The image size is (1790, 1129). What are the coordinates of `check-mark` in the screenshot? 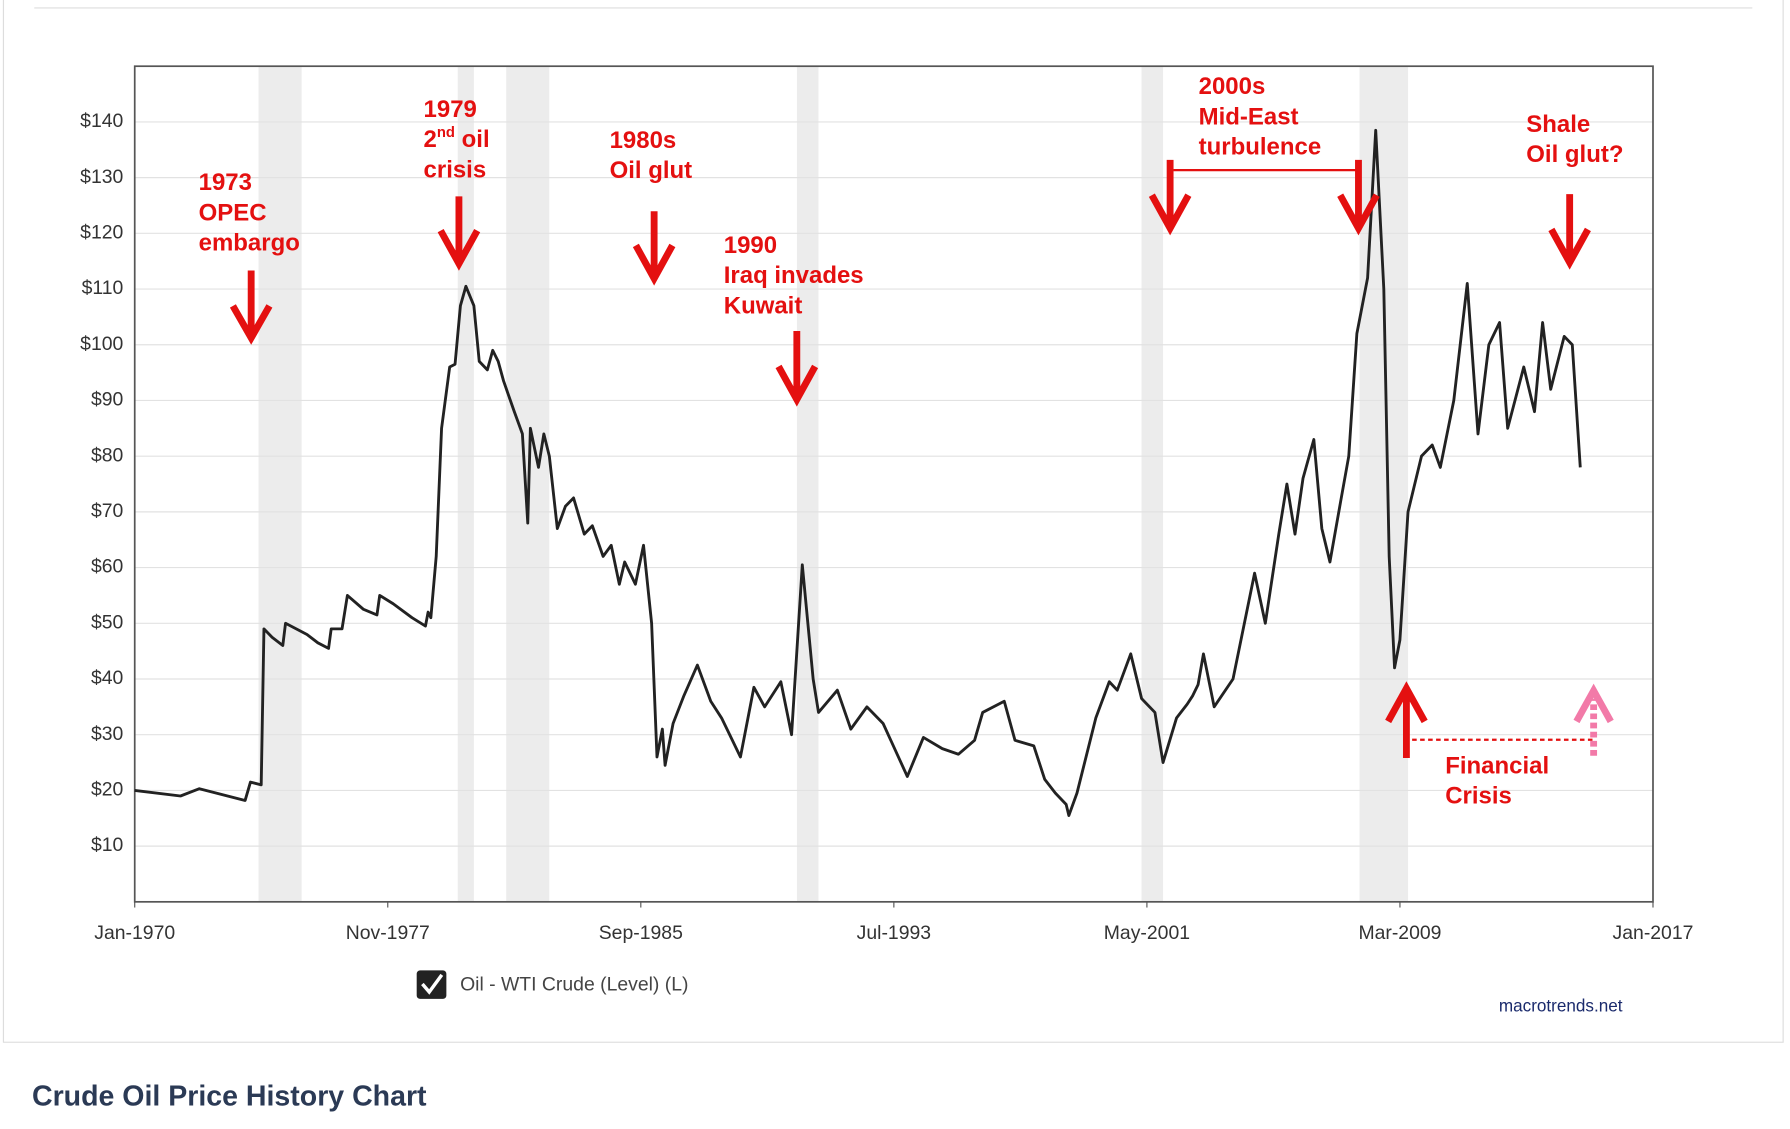 It's located at (432, 984).